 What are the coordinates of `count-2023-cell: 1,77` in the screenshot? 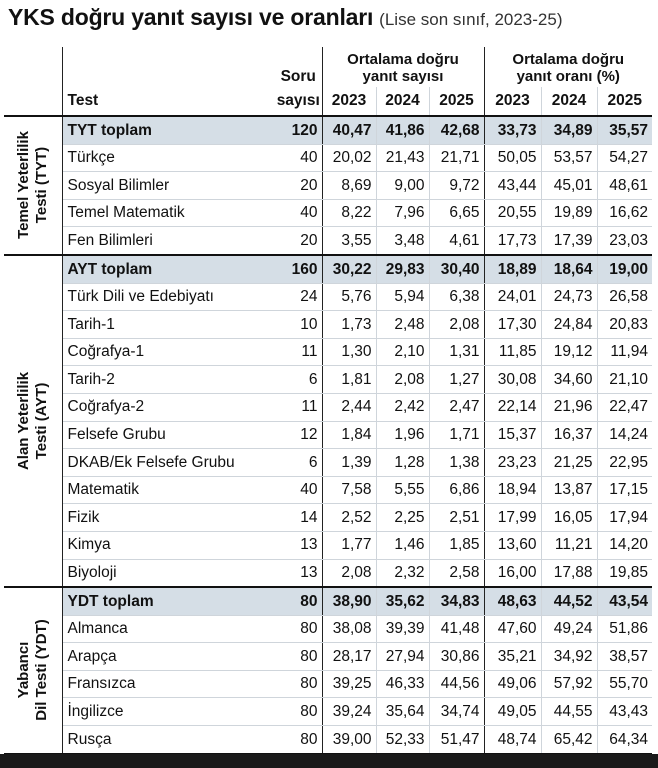 It's located at (349, 545).